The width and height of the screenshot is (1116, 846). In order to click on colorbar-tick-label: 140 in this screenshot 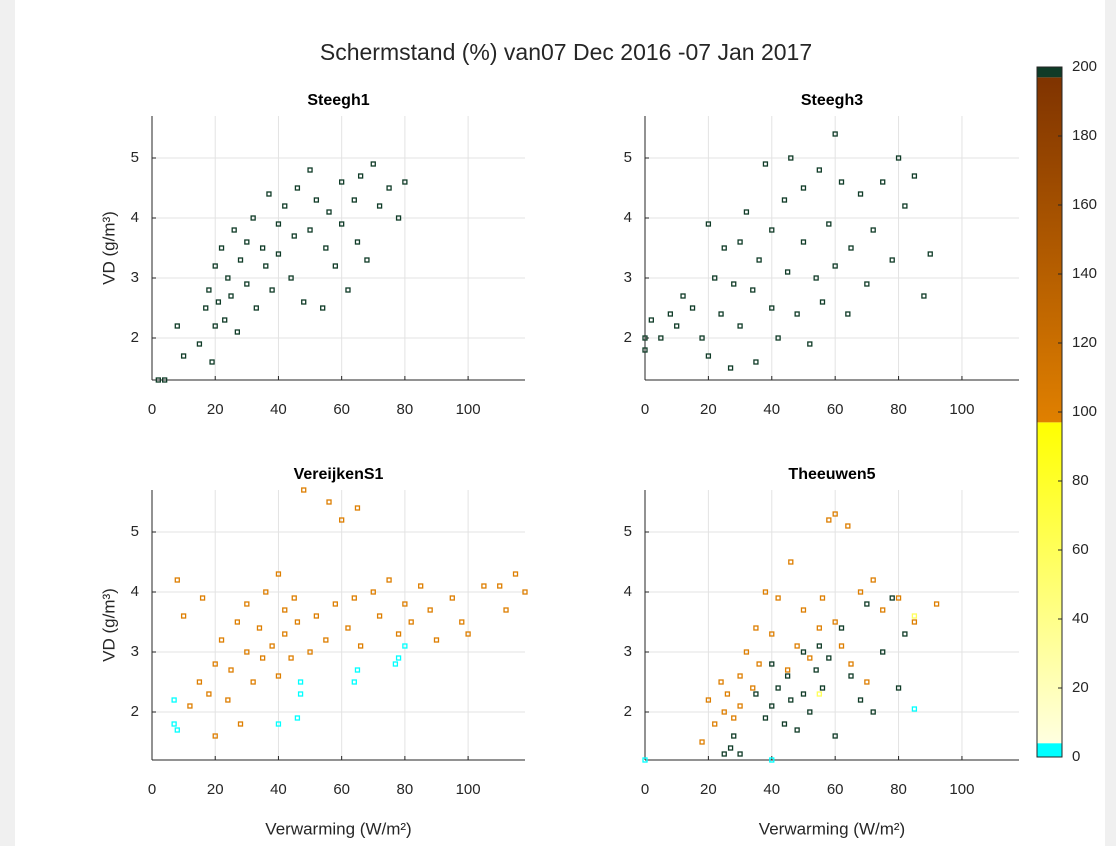, I will do `click(1084, 273)`.